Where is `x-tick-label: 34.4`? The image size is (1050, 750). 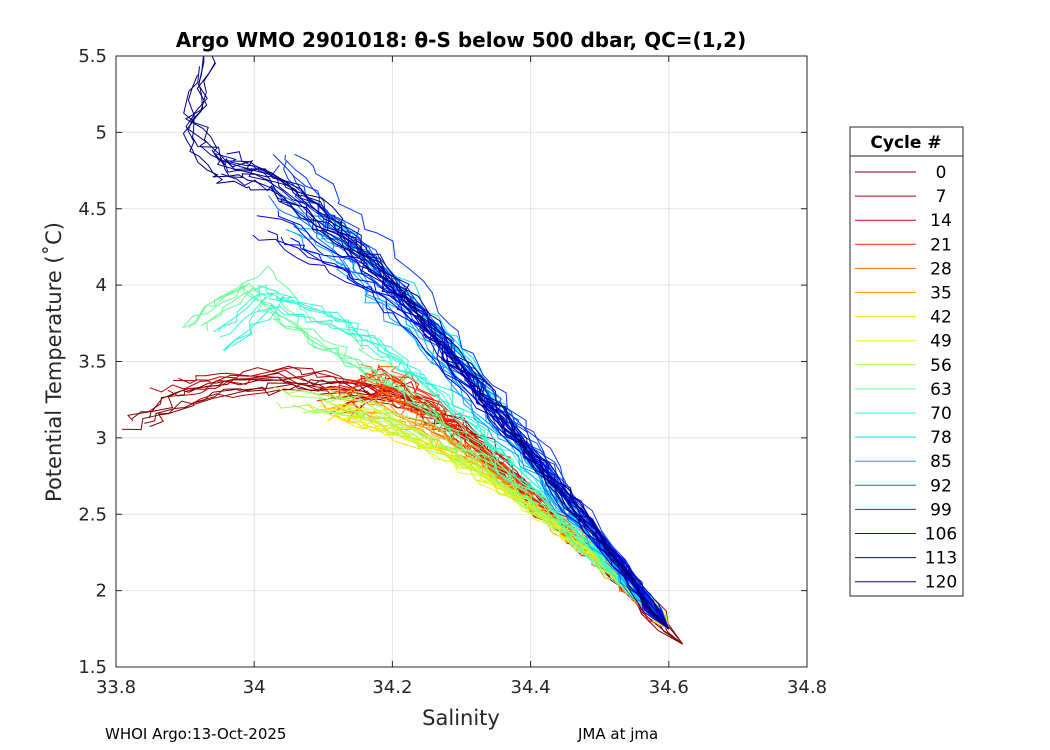 x-tick-label: 34.4 is located at coordinates (531, 687).